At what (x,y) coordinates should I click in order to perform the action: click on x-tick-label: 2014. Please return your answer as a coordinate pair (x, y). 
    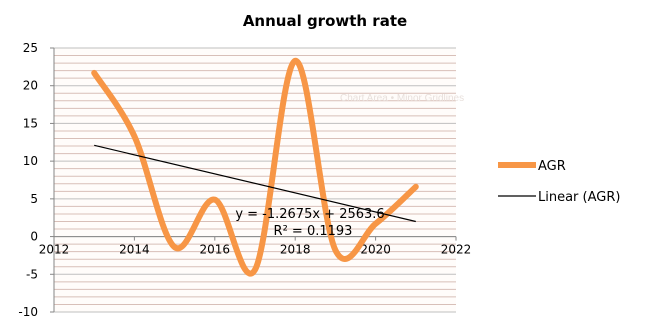
    Looking at the image, I should click on (134, 250).